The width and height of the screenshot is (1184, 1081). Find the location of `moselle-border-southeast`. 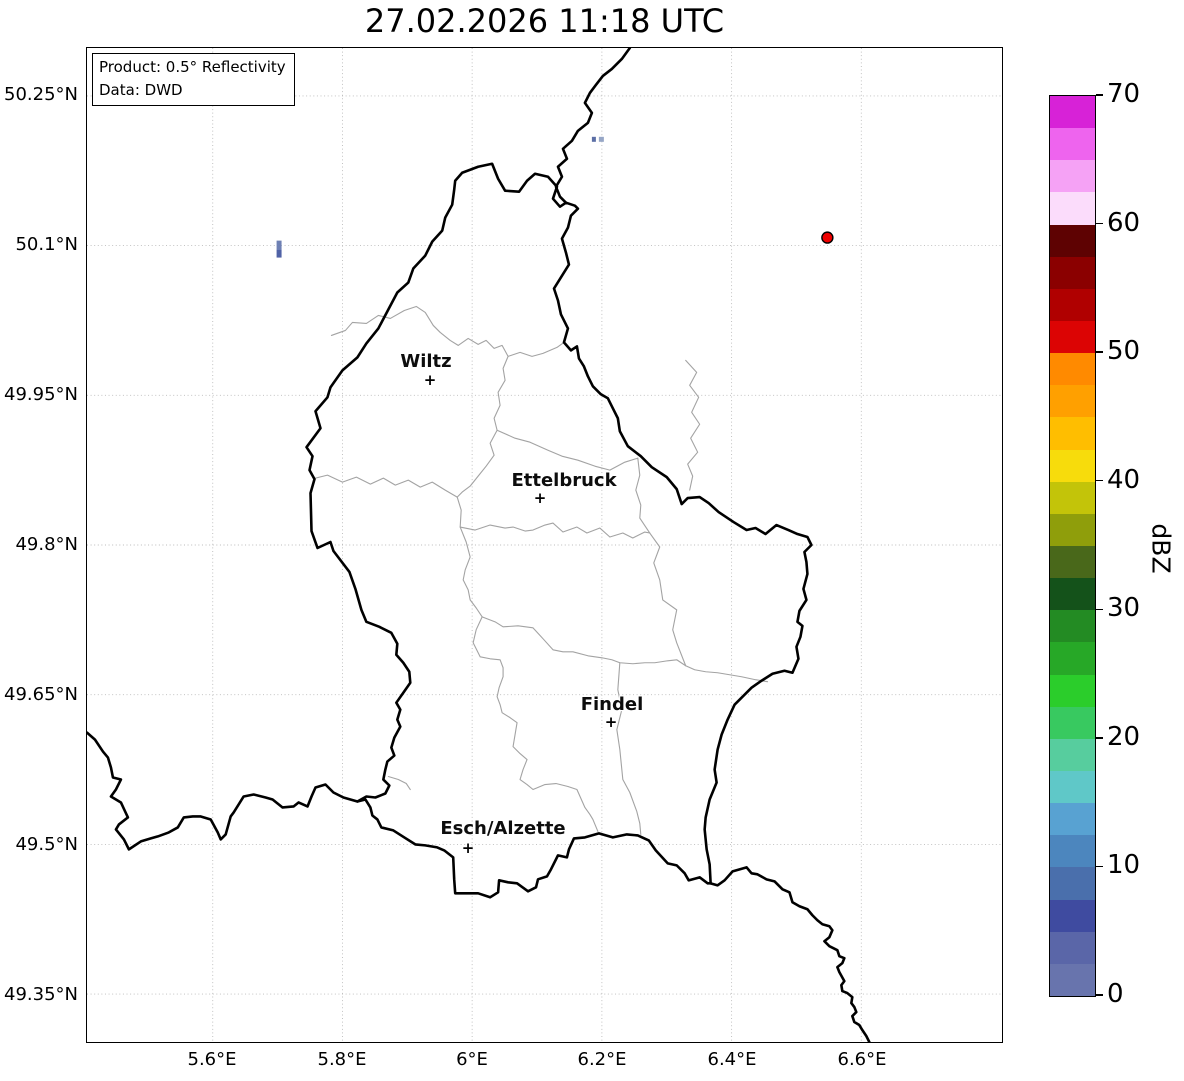

moselle-border-southeast is located at coordinates (790, 954).